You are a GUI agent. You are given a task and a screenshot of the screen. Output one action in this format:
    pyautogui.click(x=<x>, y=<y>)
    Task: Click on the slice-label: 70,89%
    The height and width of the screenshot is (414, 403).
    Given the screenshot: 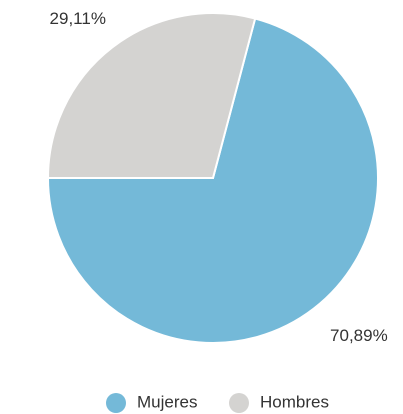 What is the action you would take?
    pyautogui.click(x=359, y=335)
    